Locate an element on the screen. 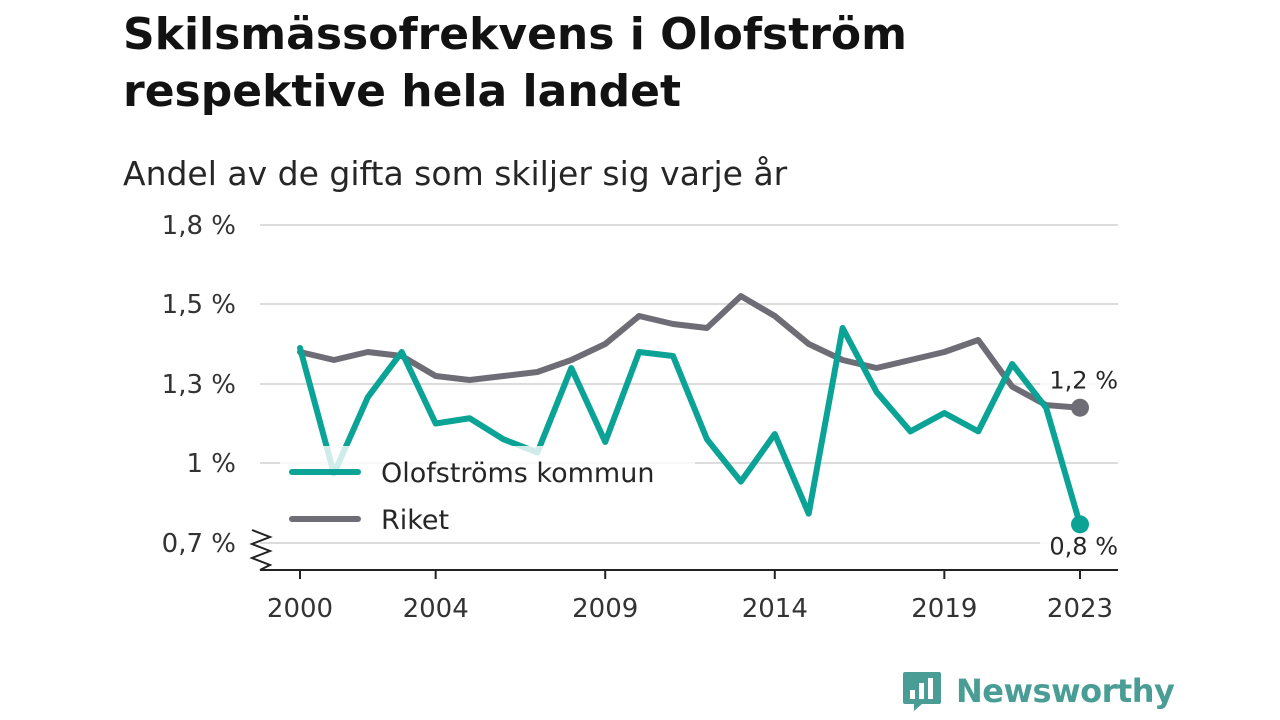  end-value-label: 1,2 % is located at coordinates (1083, 381).